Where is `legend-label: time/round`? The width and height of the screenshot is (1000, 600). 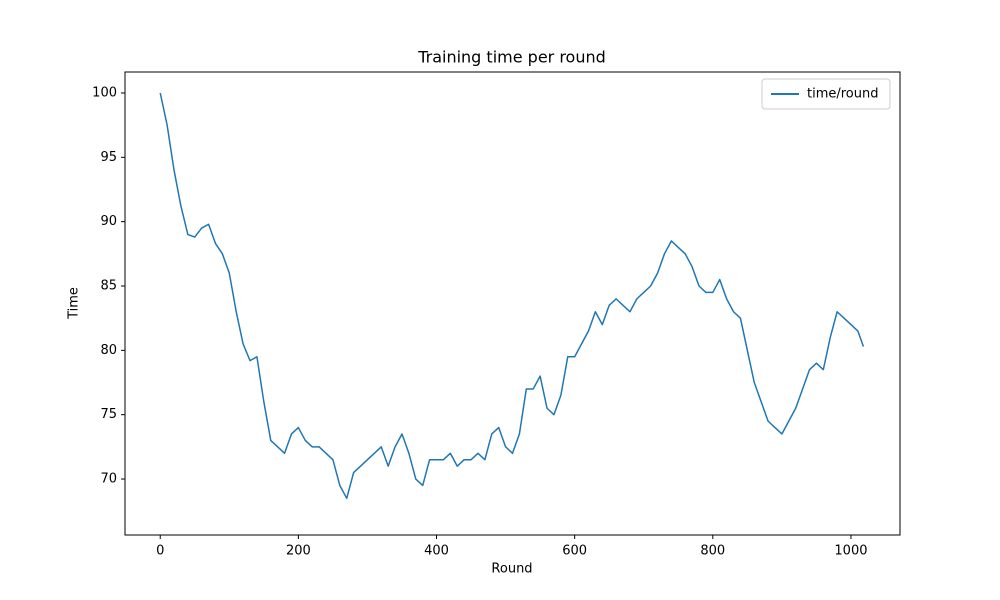 legend-label: time/round is located at coordinates (843, 94).